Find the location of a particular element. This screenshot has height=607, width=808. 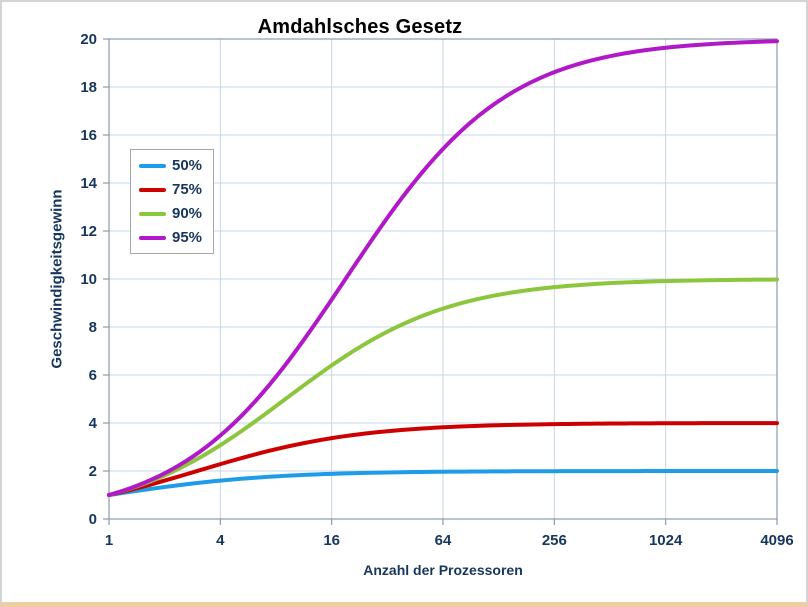

legend-item-95%: 95% is located at coordinates (170, 237).